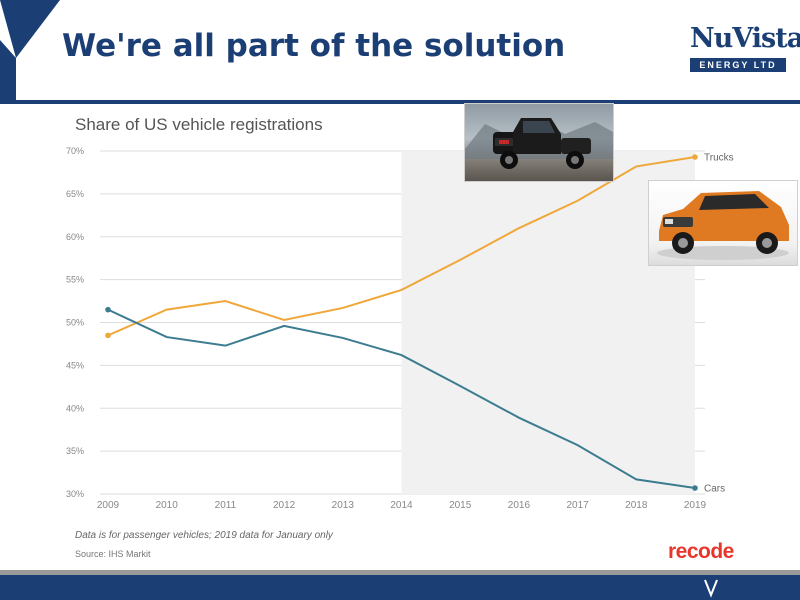  I want to click on series-label-cars: Cars, so click(714, 488).